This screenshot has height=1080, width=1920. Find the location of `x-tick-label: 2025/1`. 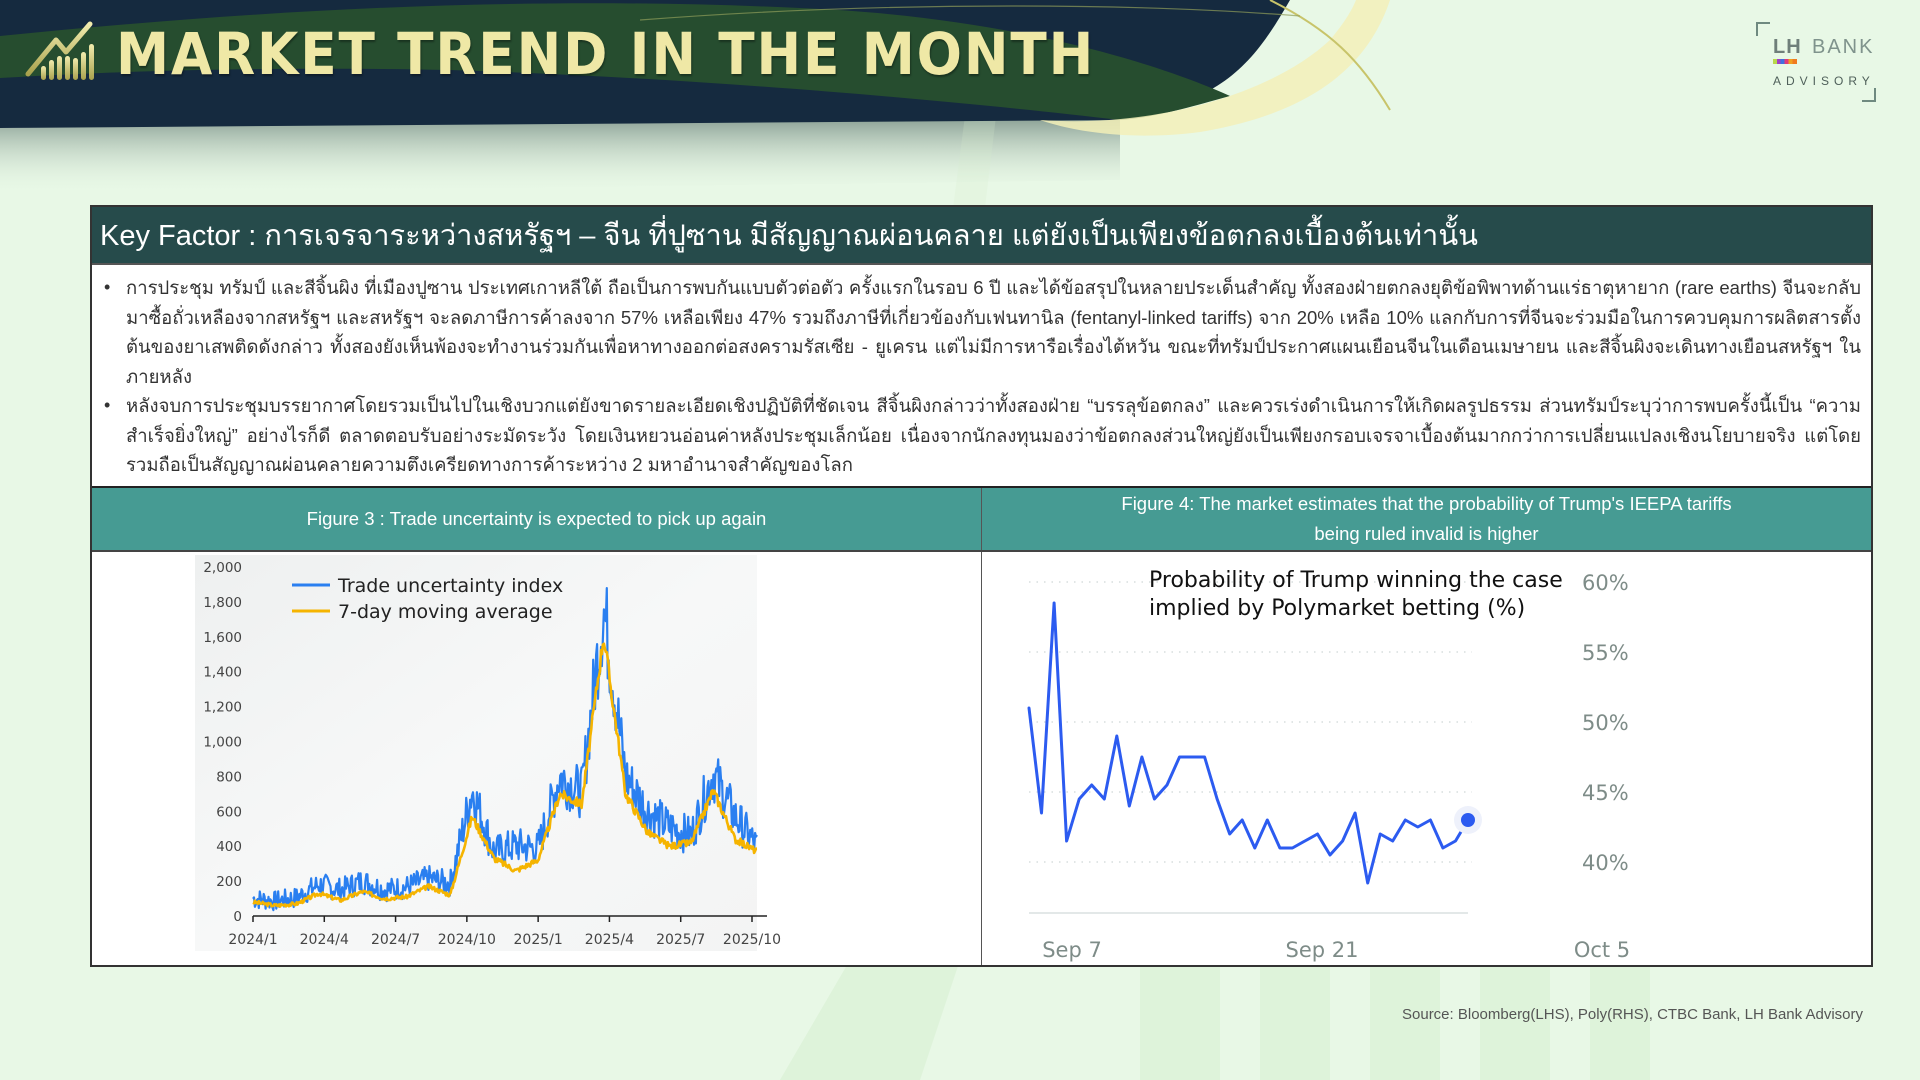

x-tick-label: 2025/1 is located at coordinates (538, 940).